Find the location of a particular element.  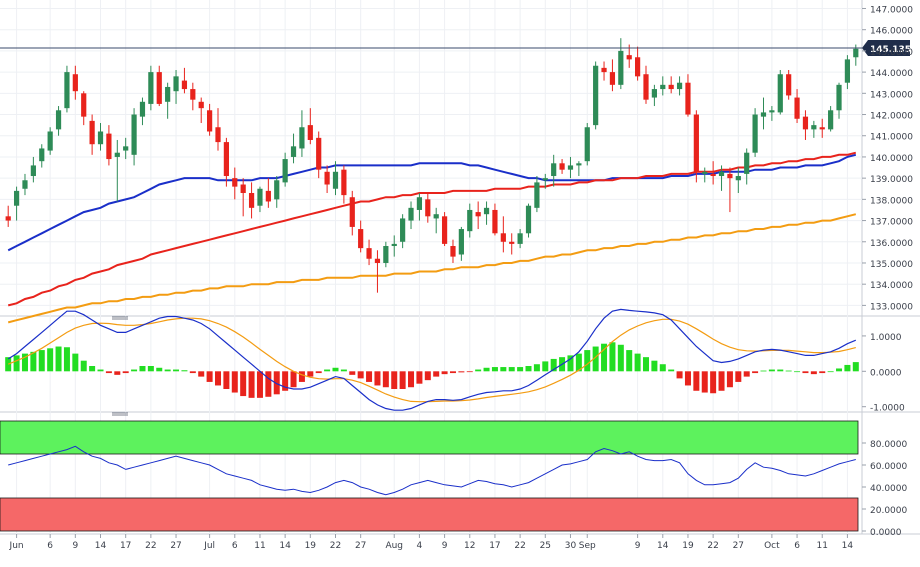

price-y-tick-label: 143.0000 is located at coordinates (891, 95).